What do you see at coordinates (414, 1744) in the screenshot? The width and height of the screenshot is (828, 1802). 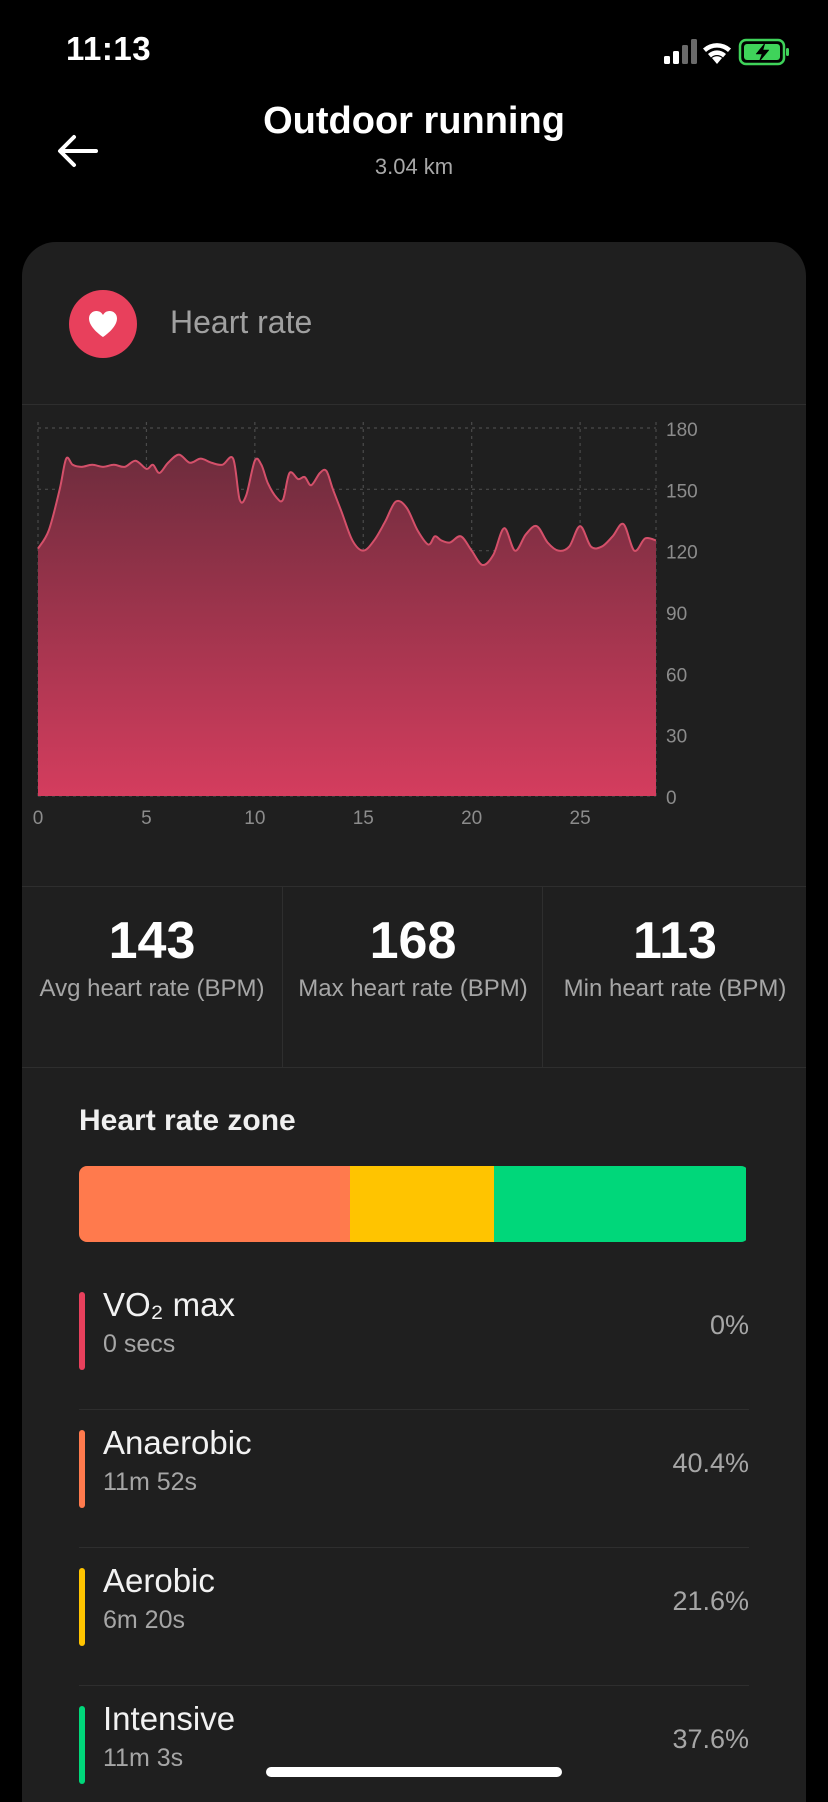 I see `zone-item-intensive: Intensive 11m 3s 37.6%` at bounding box center [414, 1744].